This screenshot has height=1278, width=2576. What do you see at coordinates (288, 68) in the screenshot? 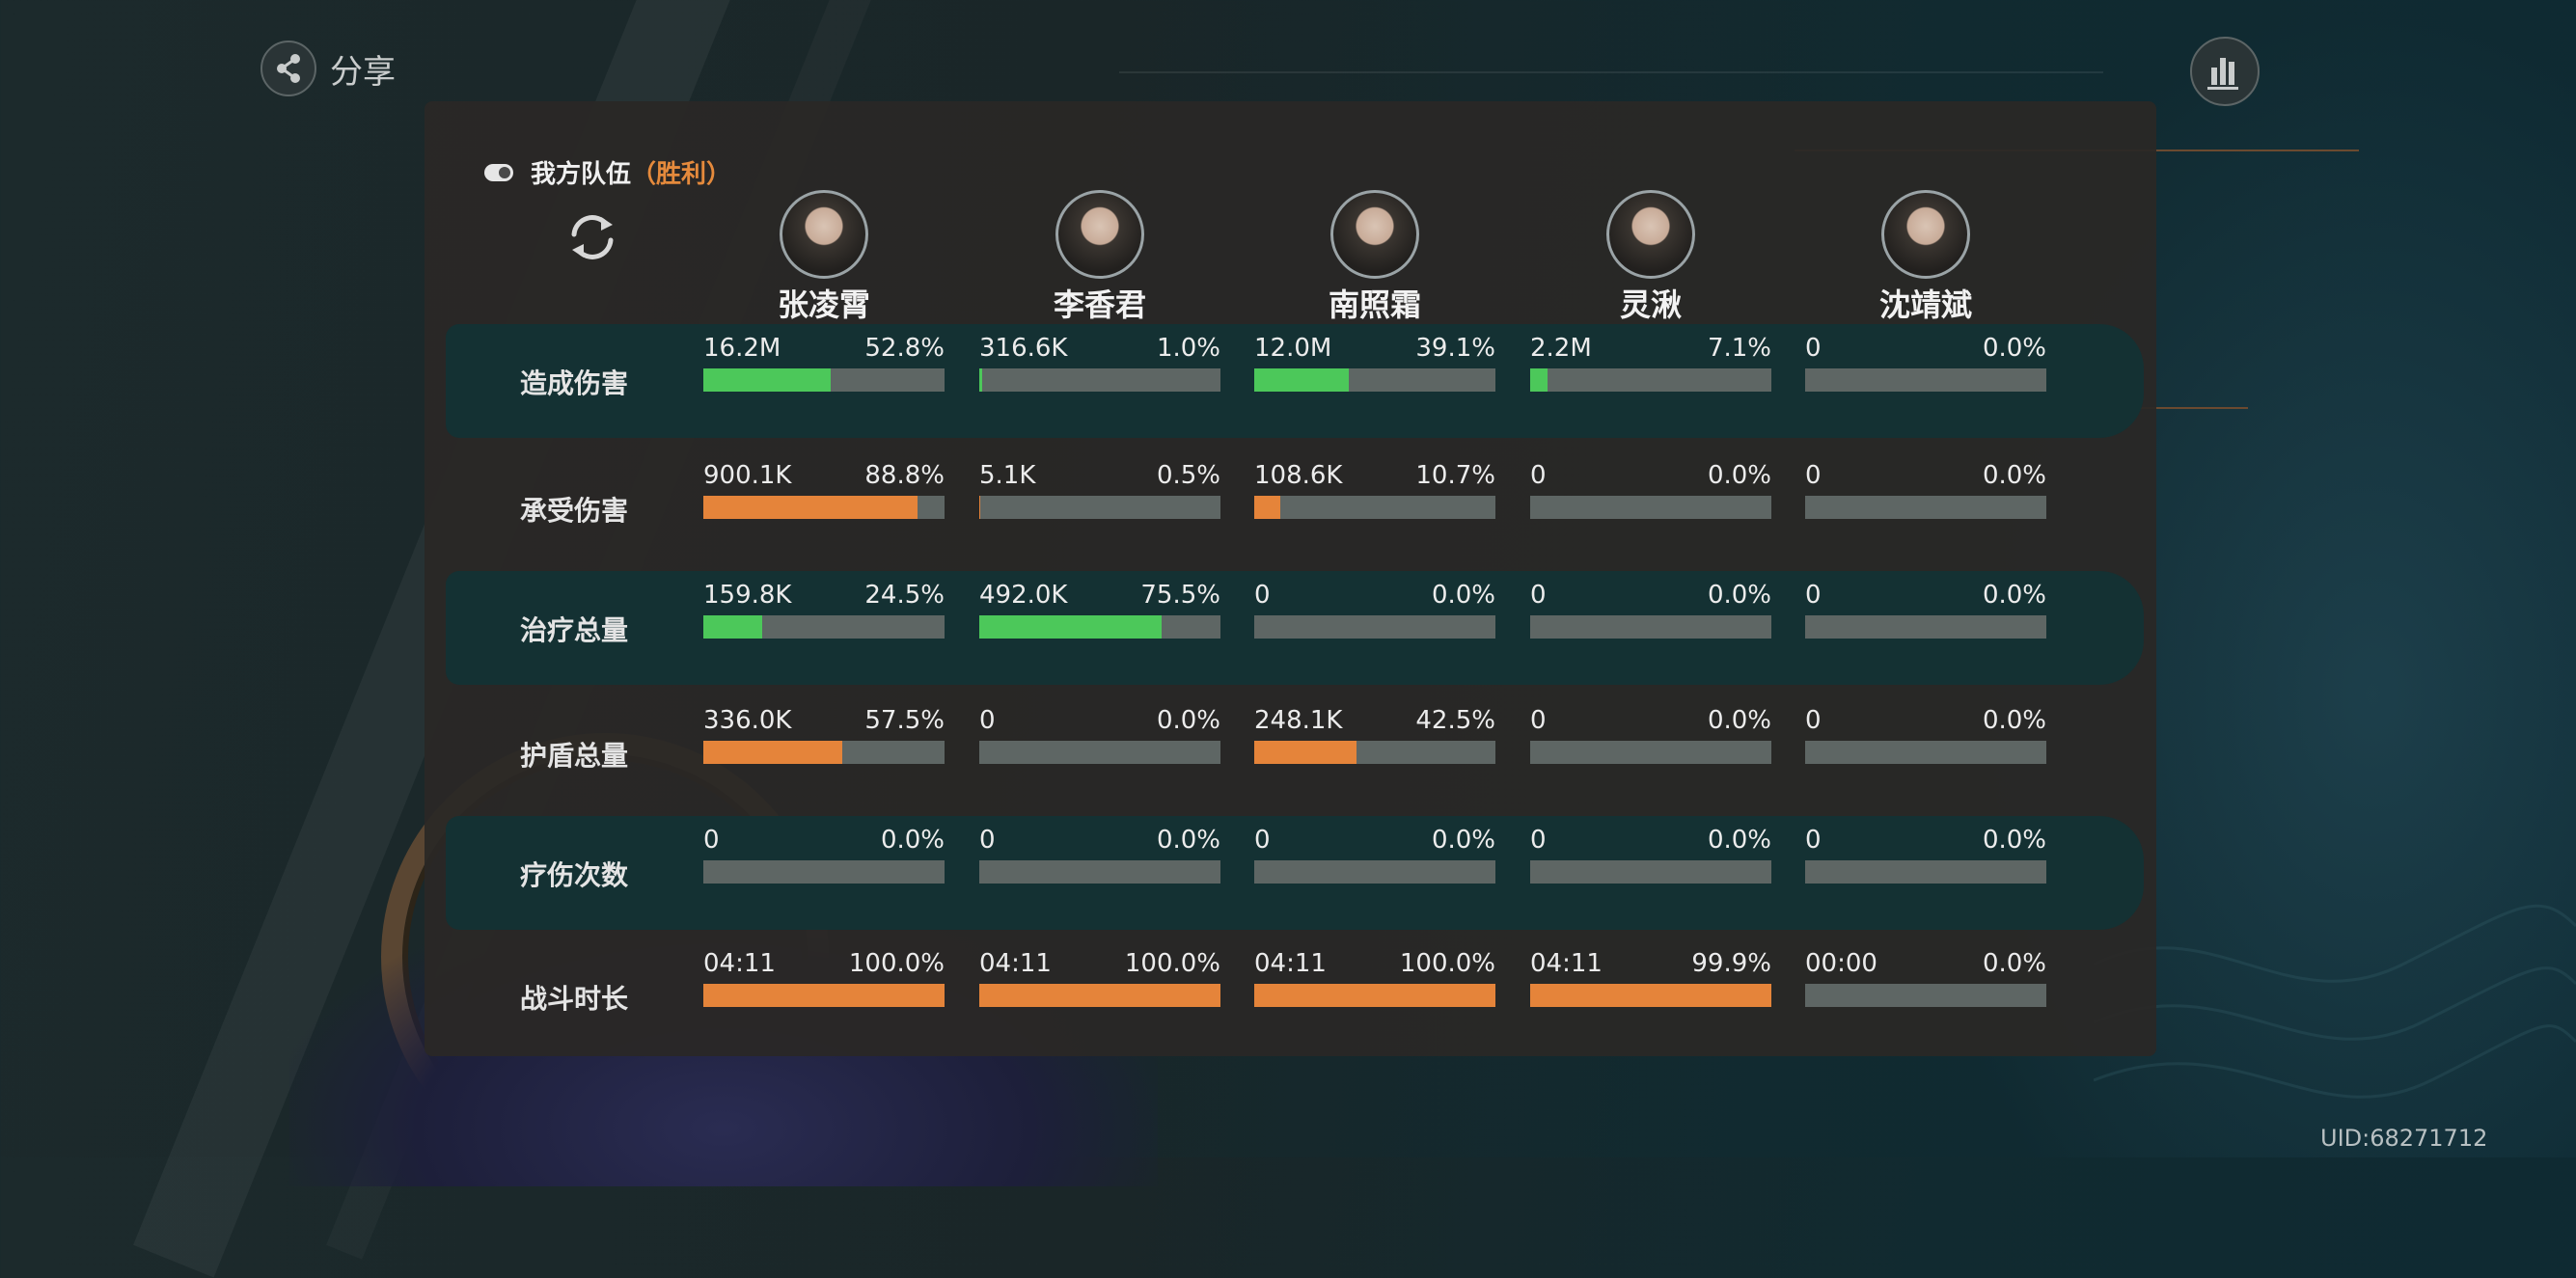
I see `share-icon` at bounding box center [288, 68].